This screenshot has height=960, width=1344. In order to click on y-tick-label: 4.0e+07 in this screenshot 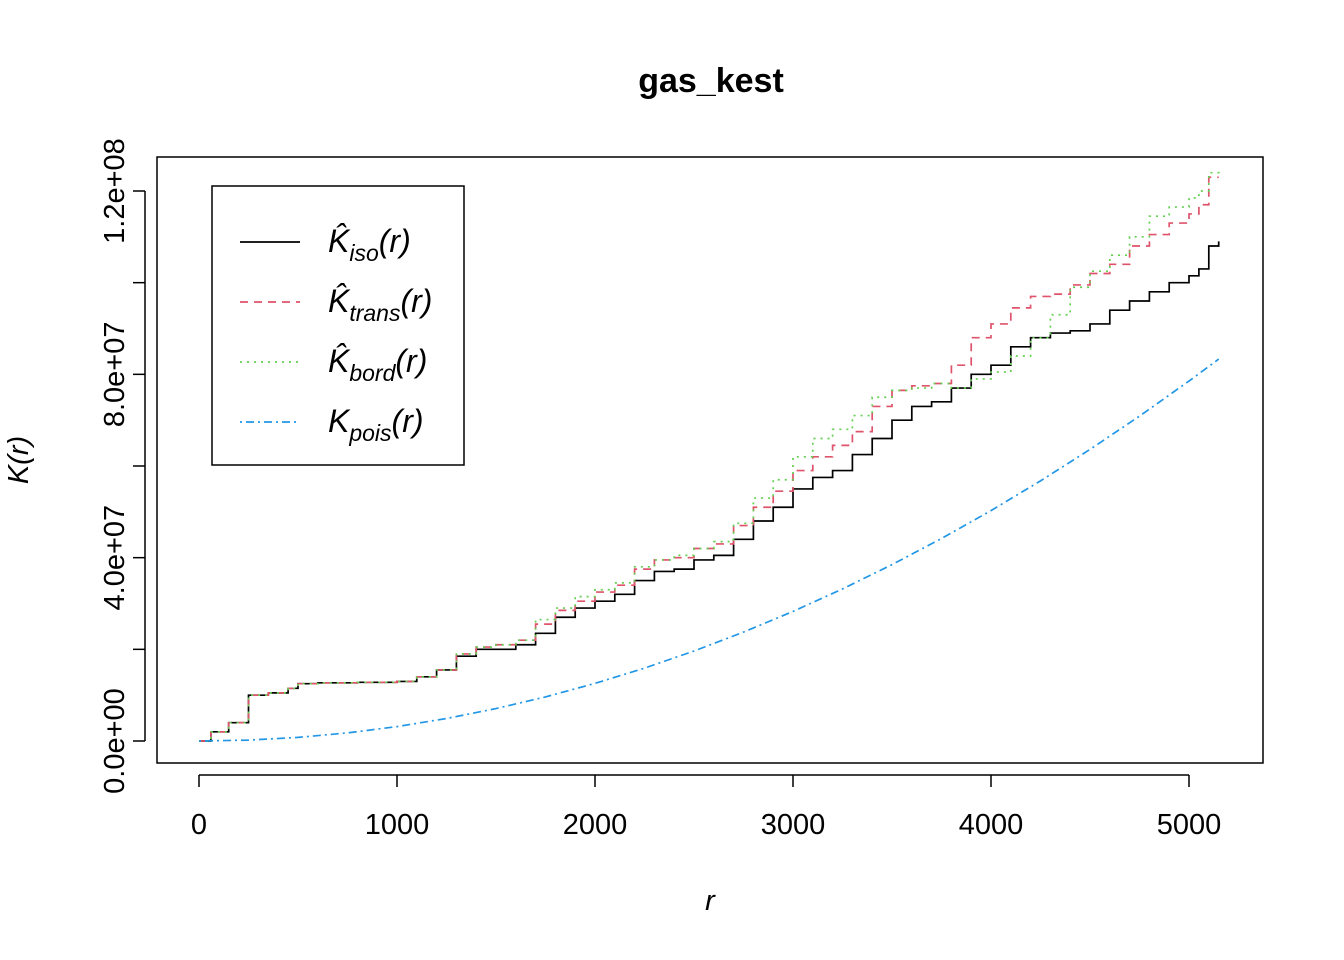, I will do `click(115, 558)`.